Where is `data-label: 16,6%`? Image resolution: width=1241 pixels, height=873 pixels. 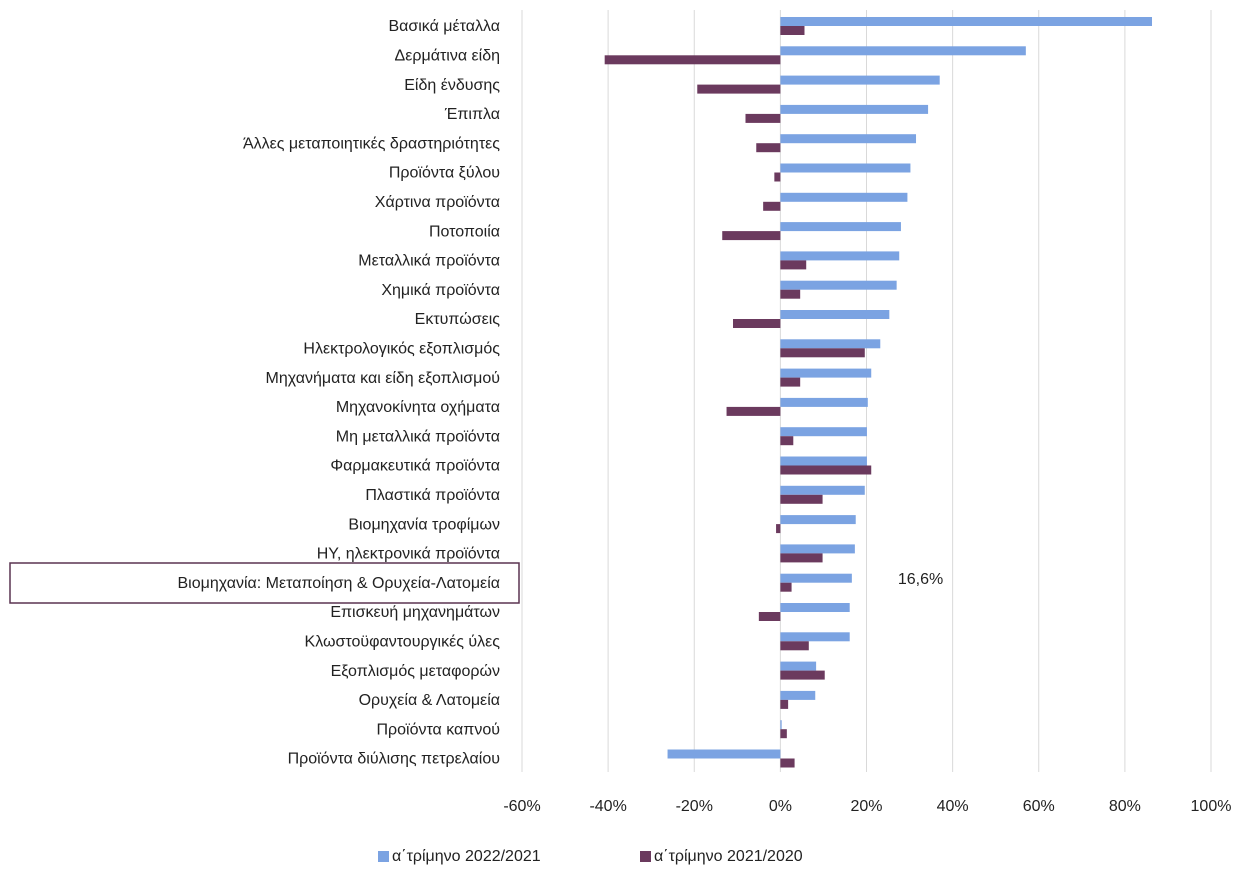
data-label: 16,6% is located at coordinates (920, 579).